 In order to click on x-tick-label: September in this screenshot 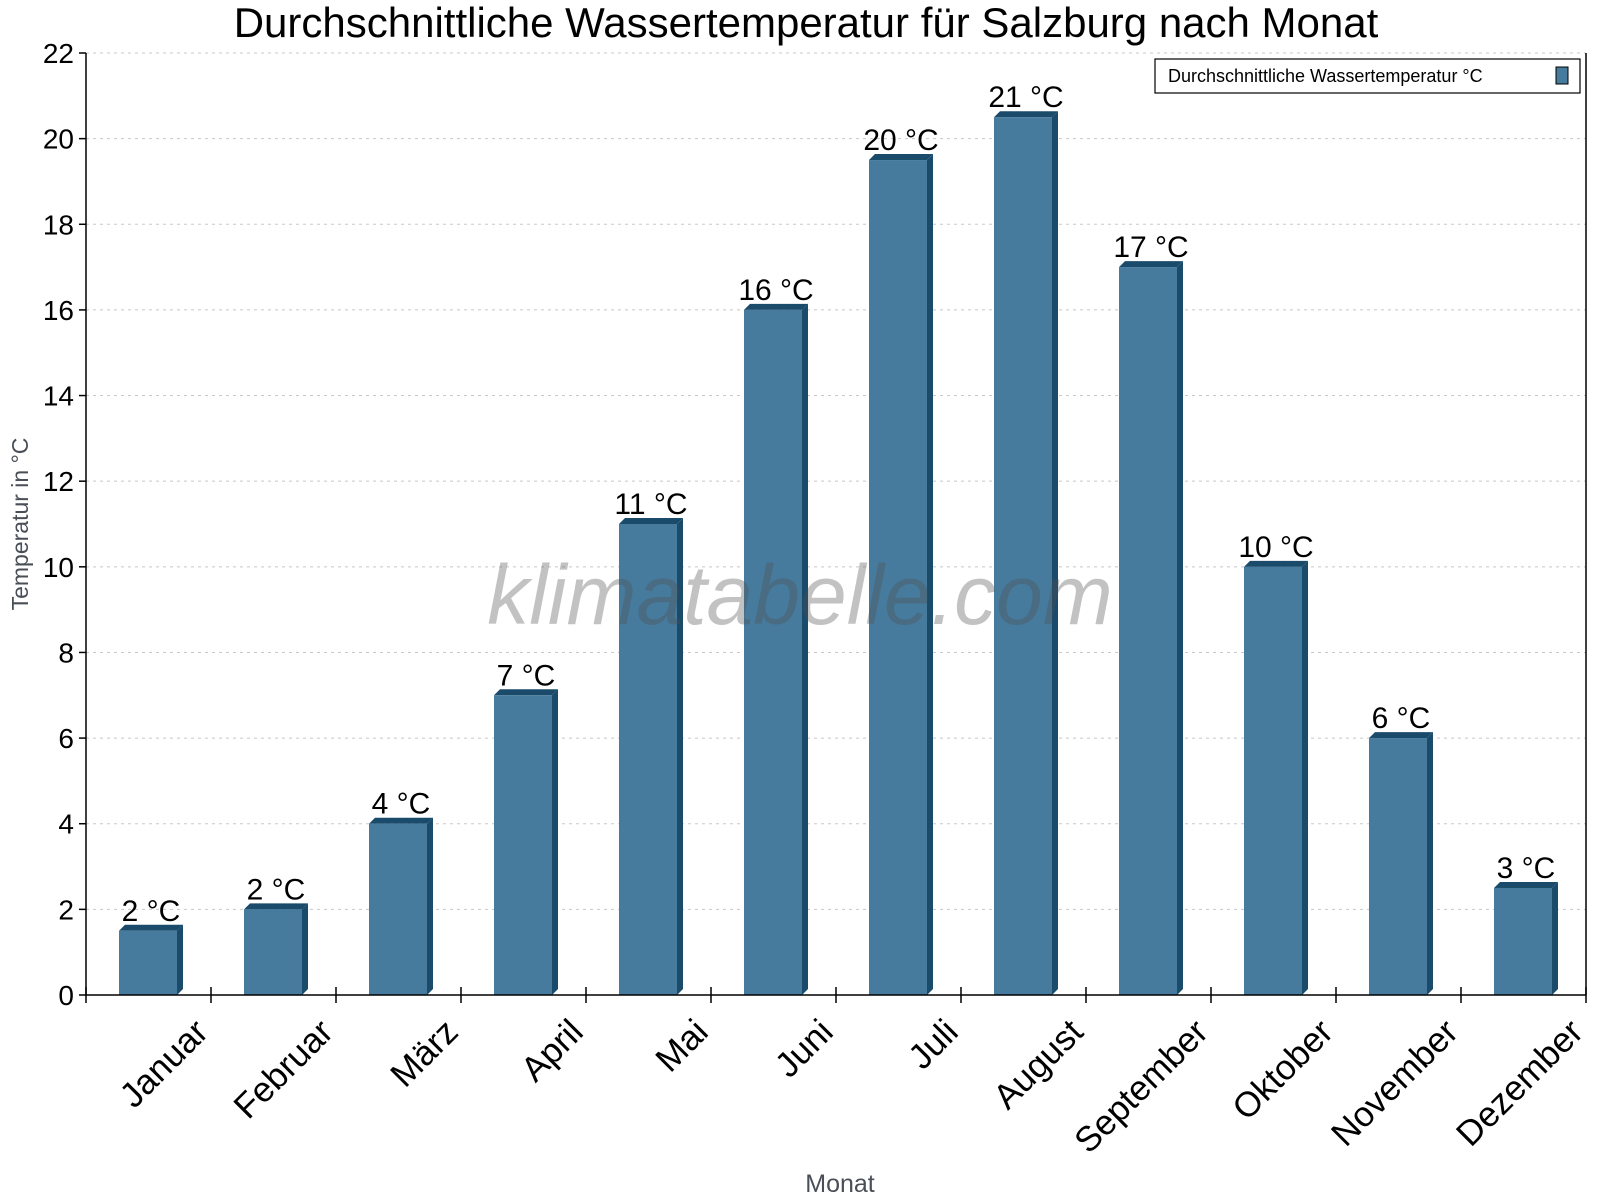, I will do `click(1141, 1086)`.